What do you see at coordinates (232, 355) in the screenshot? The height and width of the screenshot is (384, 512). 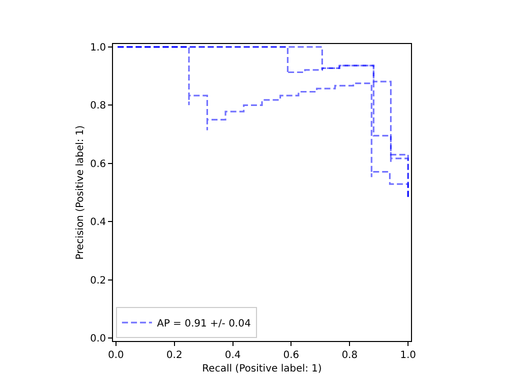 I see `x-tick-label: 0.4` at bounding box center [232, 355].